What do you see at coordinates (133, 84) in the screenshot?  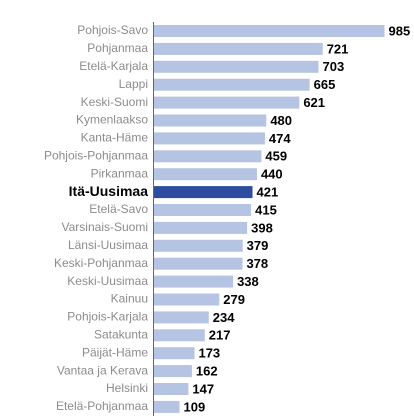 I see `category-label: Lappi` at bounding box center [133, 84].